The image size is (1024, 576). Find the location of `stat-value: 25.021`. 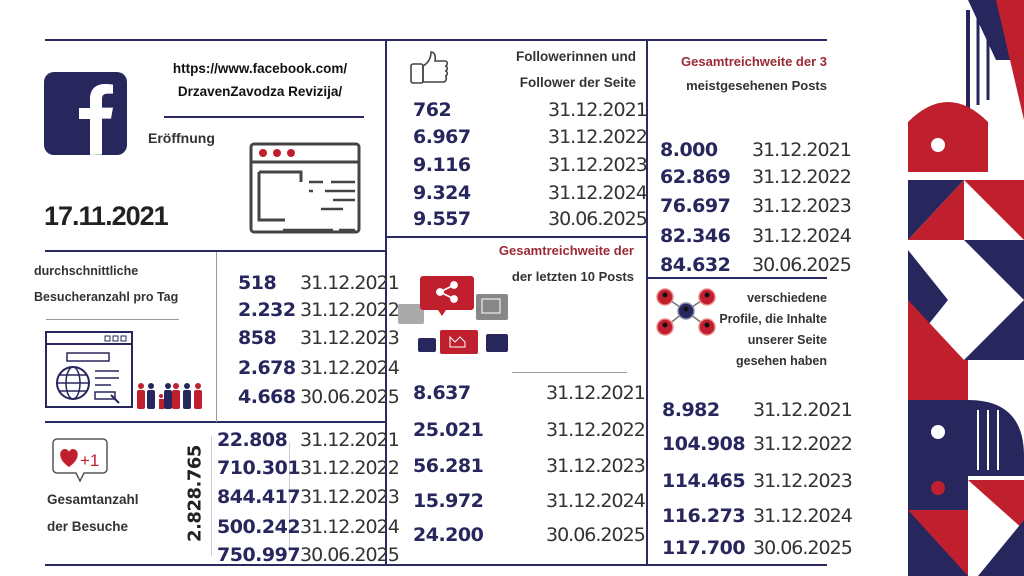

stat-value: 25.021 is located at coordinates (448, 430).